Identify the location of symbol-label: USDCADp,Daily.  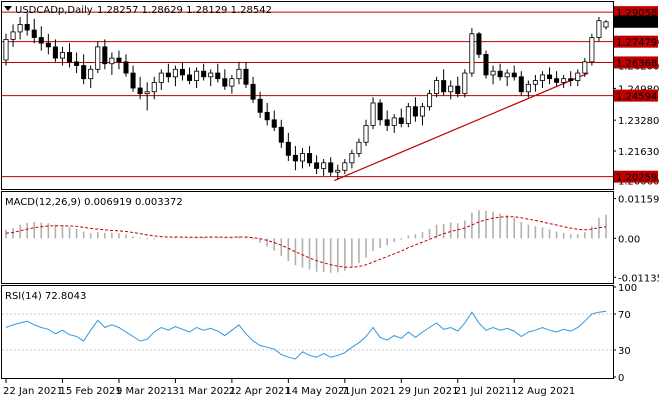
(54, 10).